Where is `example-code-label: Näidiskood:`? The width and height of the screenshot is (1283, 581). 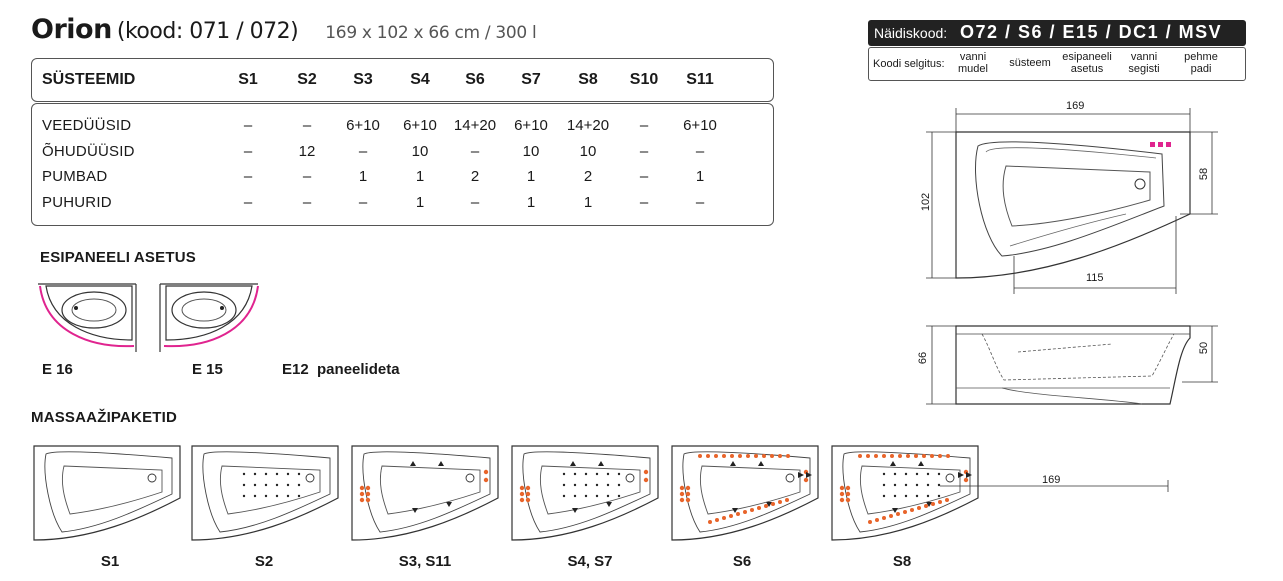
example-code-label: Näidiskood: is located at coordinates (911, 33).